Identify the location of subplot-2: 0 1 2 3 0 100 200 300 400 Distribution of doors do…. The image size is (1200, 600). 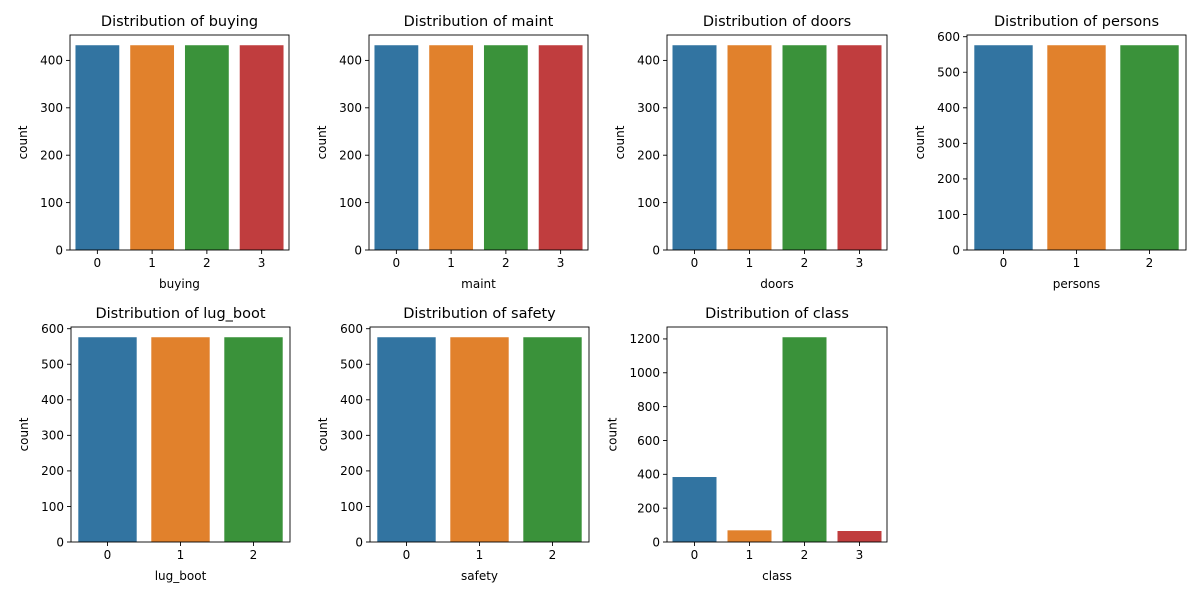
(750, 152).